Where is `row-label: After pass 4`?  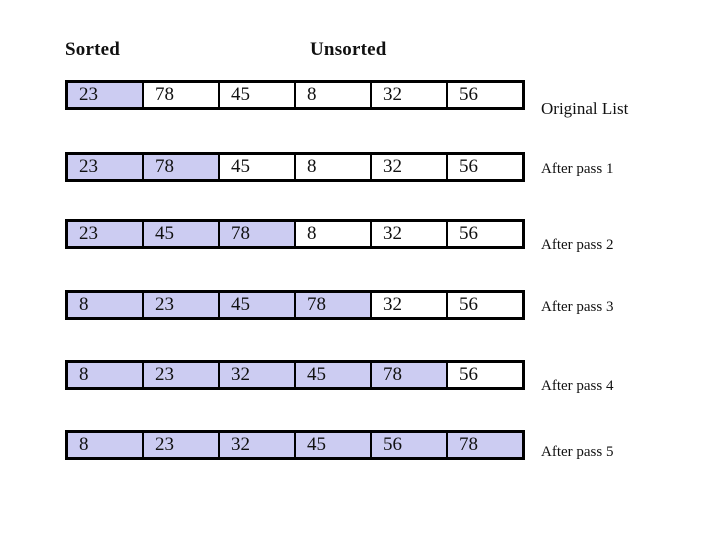 row-label: After pass 4 is located at coordinates (577, 385).